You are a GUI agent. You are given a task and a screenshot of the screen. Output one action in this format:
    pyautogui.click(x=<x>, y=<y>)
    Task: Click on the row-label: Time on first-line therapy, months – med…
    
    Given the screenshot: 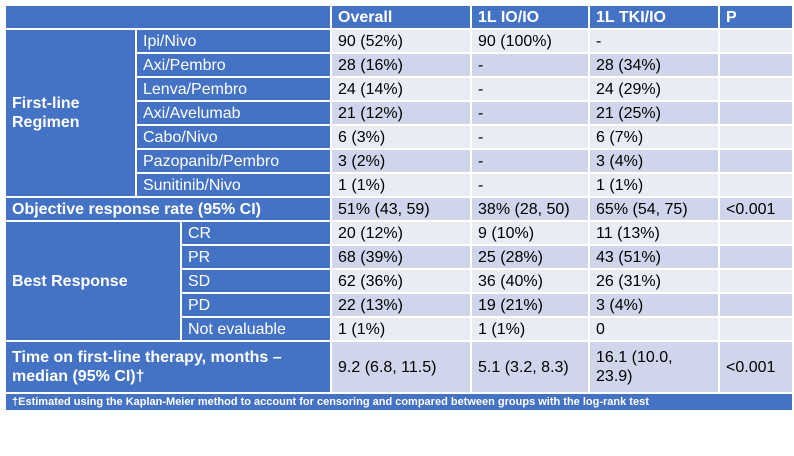 What is the action you would take?
    pyautogui.click(x=168, y=367)
    